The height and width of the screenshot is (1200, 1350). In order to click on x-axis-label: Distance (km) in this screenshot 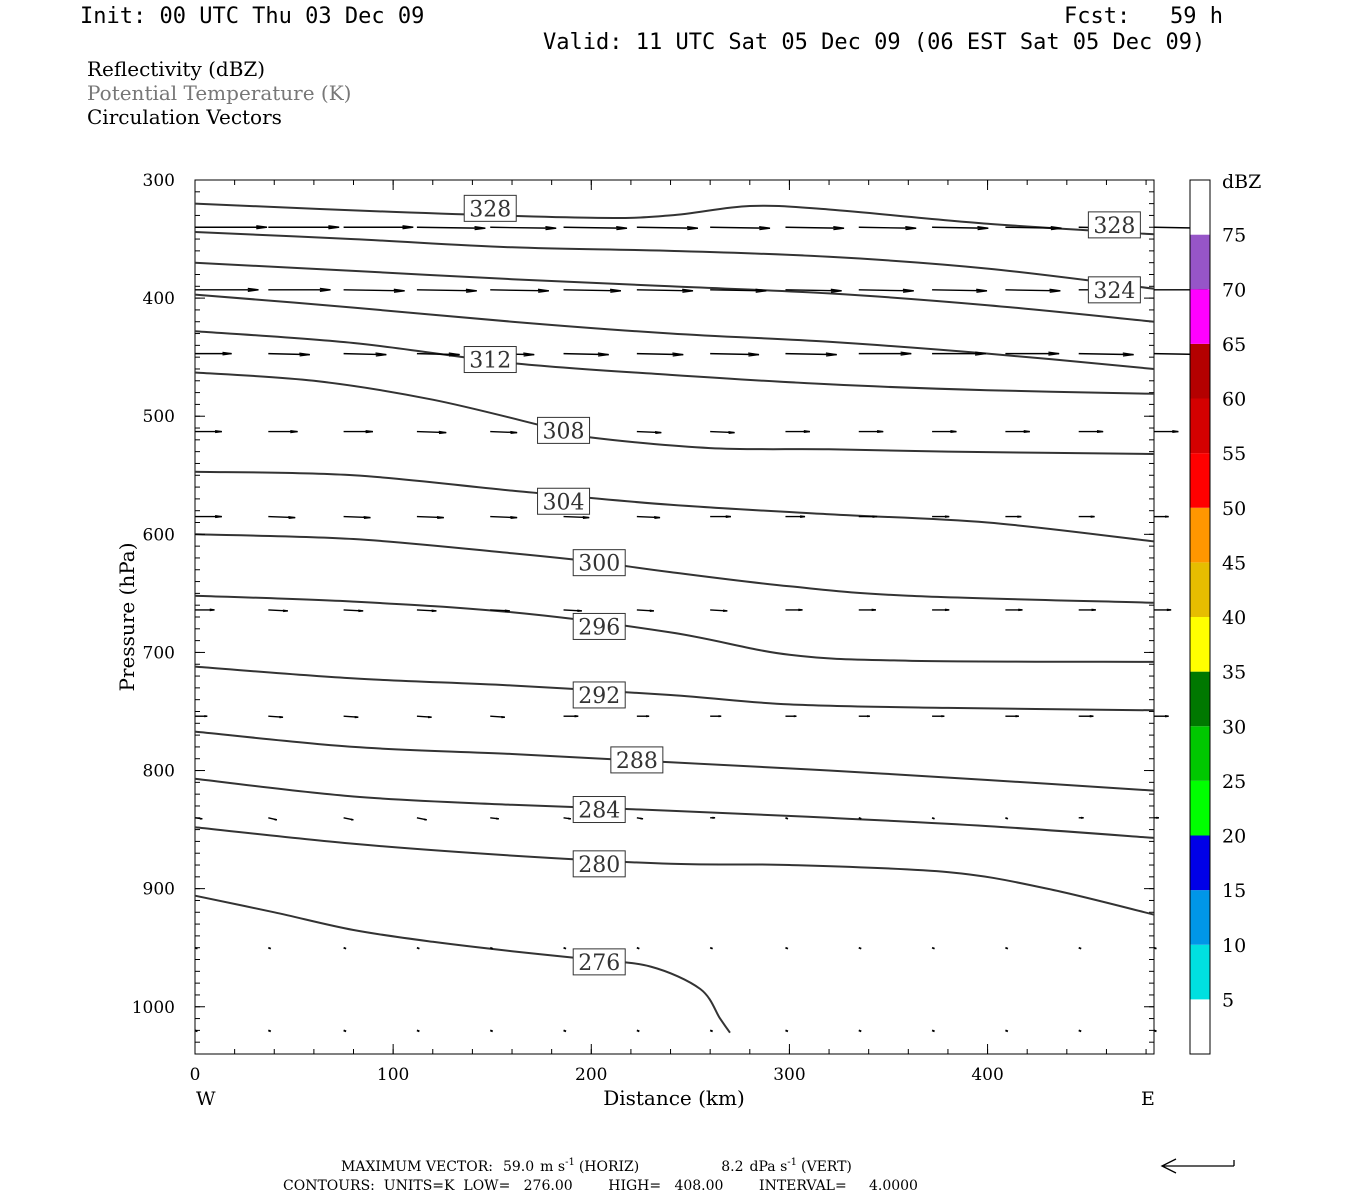, I will do `click(674, 1098)`.